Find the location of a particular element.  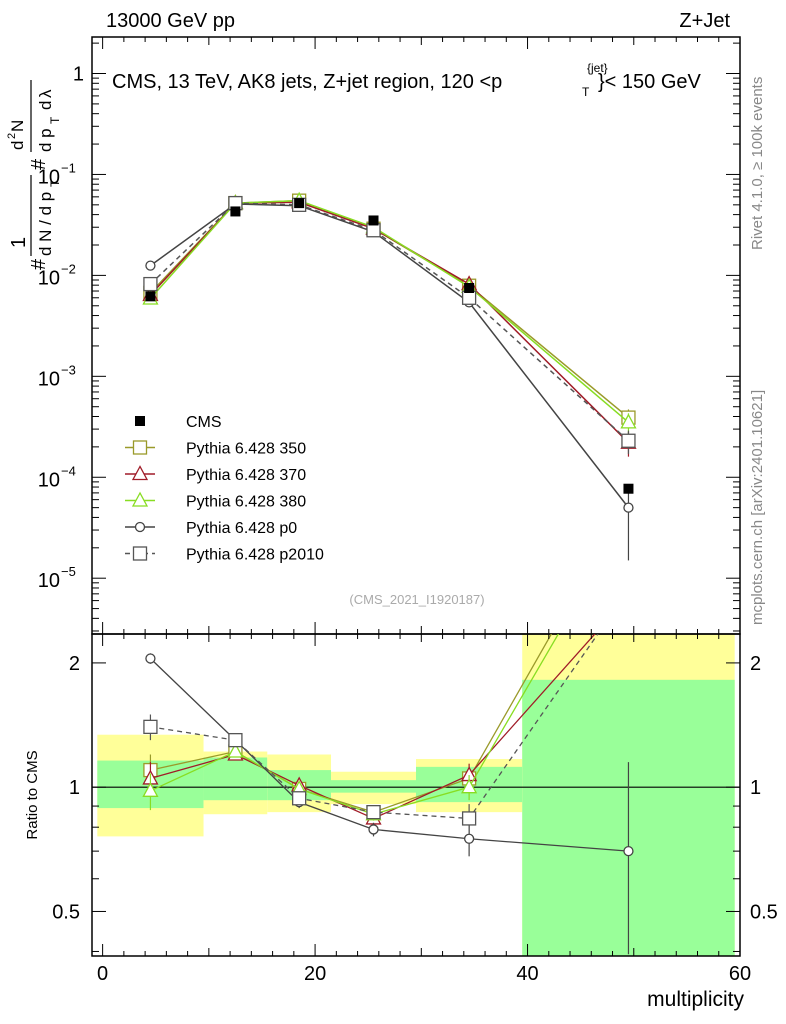

ylabel-d-lambda: d is located at coordinates (45, 105).